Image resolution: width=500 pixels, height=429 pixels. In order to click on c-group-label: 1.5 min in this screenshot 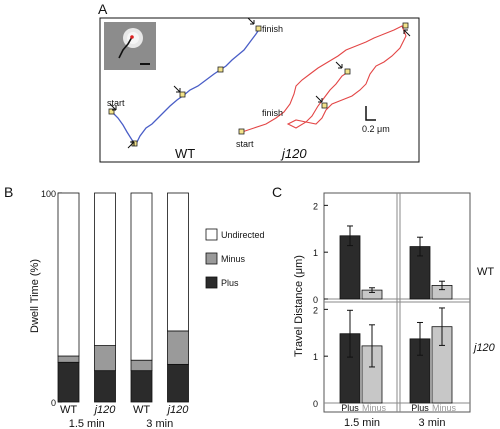, I will do `click(362, 423)`.